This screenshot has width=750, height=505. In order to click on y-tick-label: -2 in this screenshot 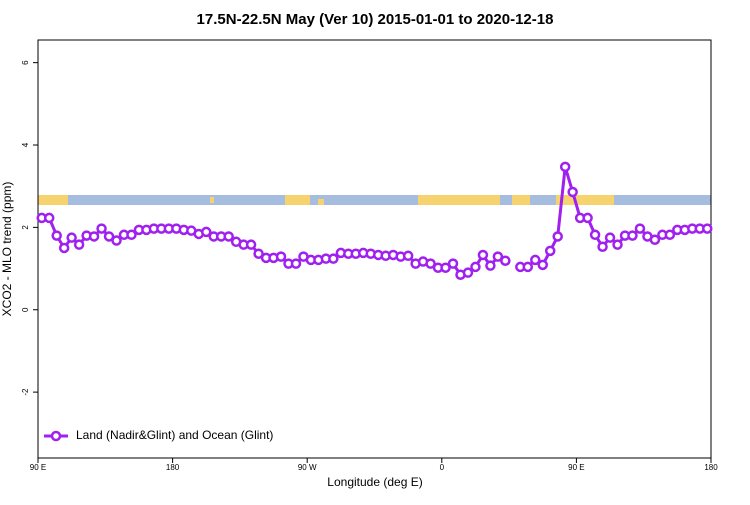, I will do `click(25, 392)`.